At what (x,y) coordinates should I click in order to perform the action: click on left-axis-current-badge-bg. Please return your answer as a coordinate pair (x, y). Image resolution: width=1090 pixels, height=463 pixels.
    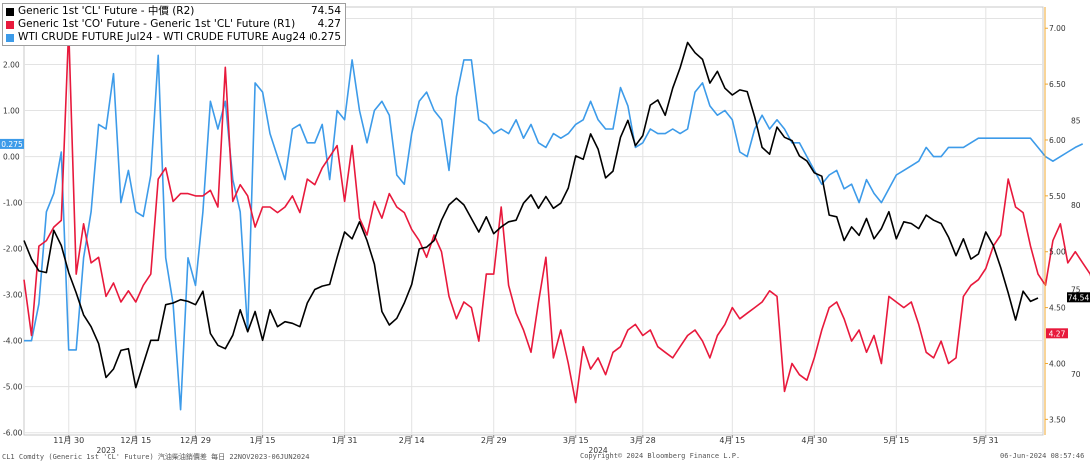
    Looking at the image, I should click on (12, 143).